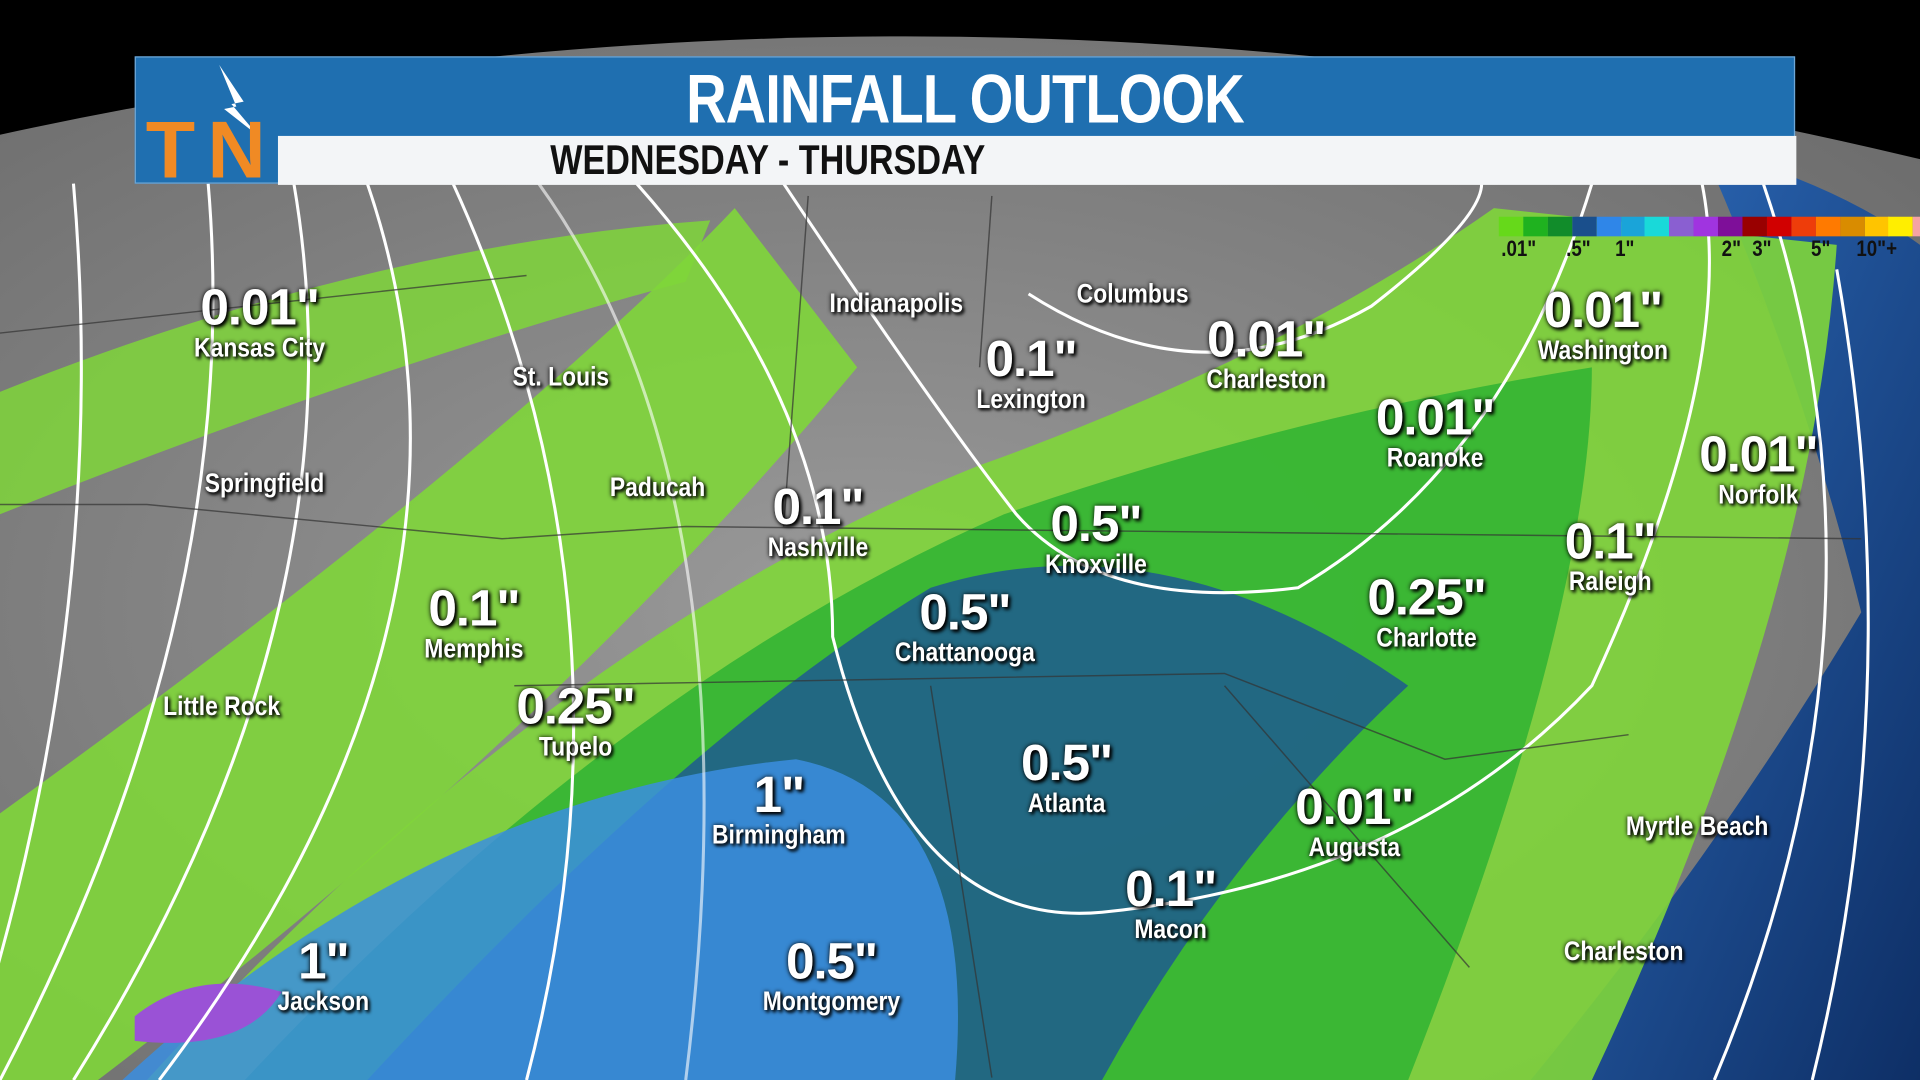 This screenshot has height=1080, width=1920. I want to click on legend-label: .01", so click(1519, 248).